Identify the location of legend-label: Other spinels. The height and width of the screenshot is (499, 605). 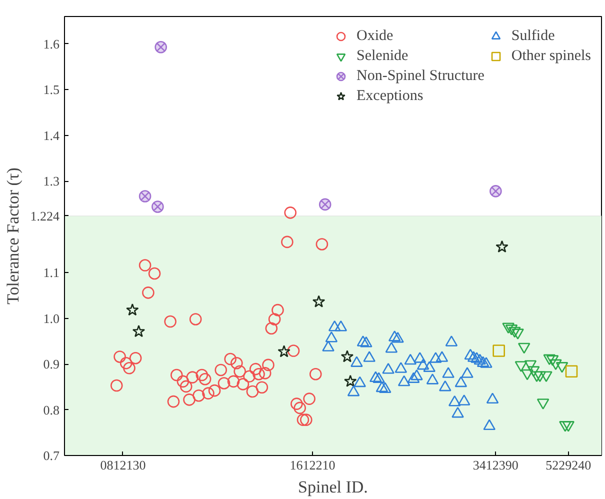
(551, 56).